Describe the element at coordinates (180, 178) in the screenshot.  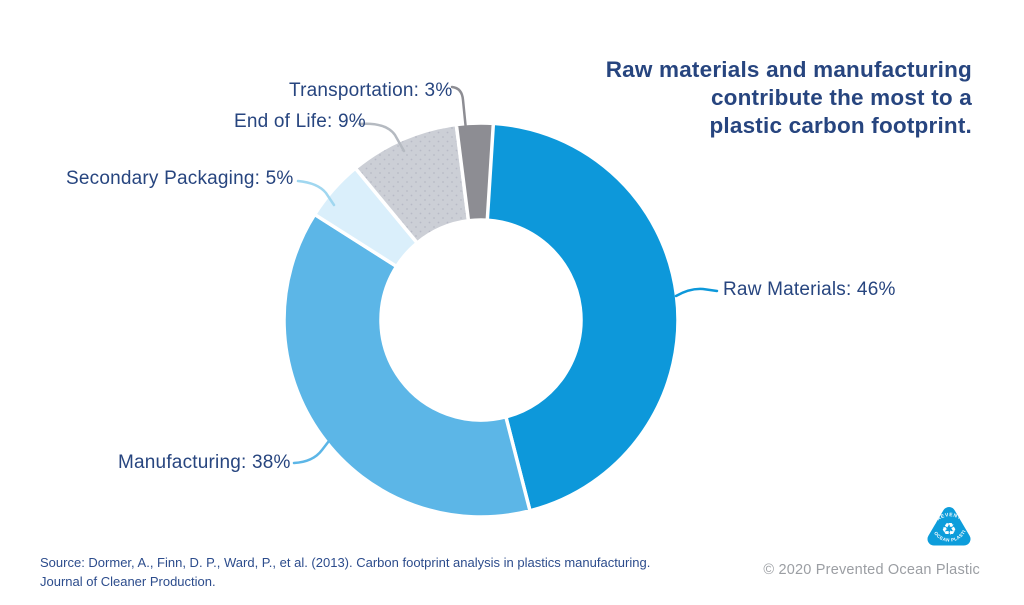
I see `label-secondary-packaging: Secondary Packaging: 5%` at that location.